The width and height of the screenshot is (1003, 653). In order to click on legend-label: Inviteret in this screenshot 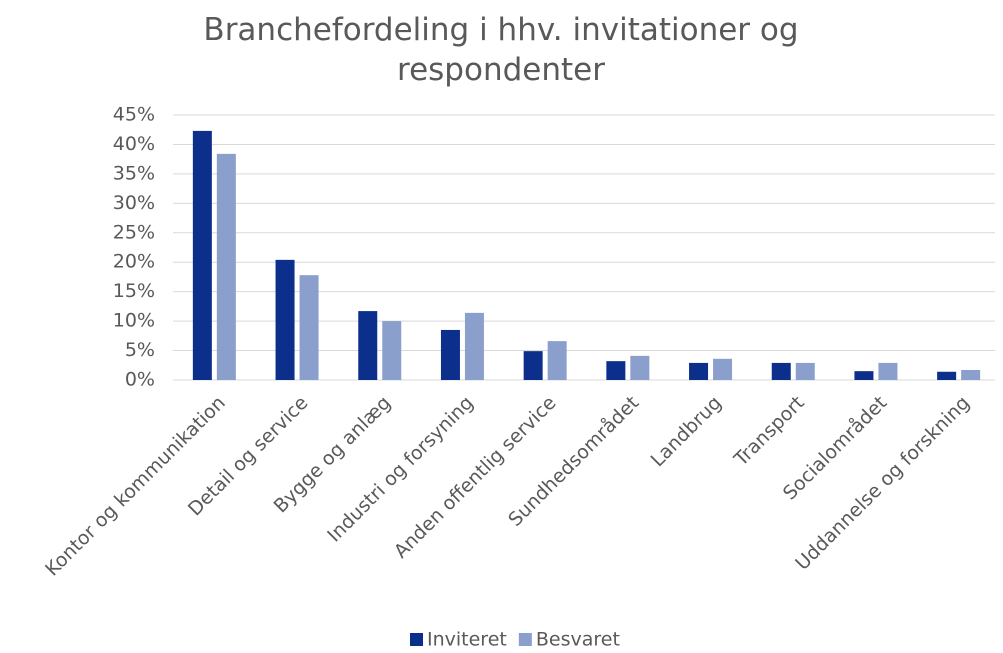, I will do `click(467, 640)`.